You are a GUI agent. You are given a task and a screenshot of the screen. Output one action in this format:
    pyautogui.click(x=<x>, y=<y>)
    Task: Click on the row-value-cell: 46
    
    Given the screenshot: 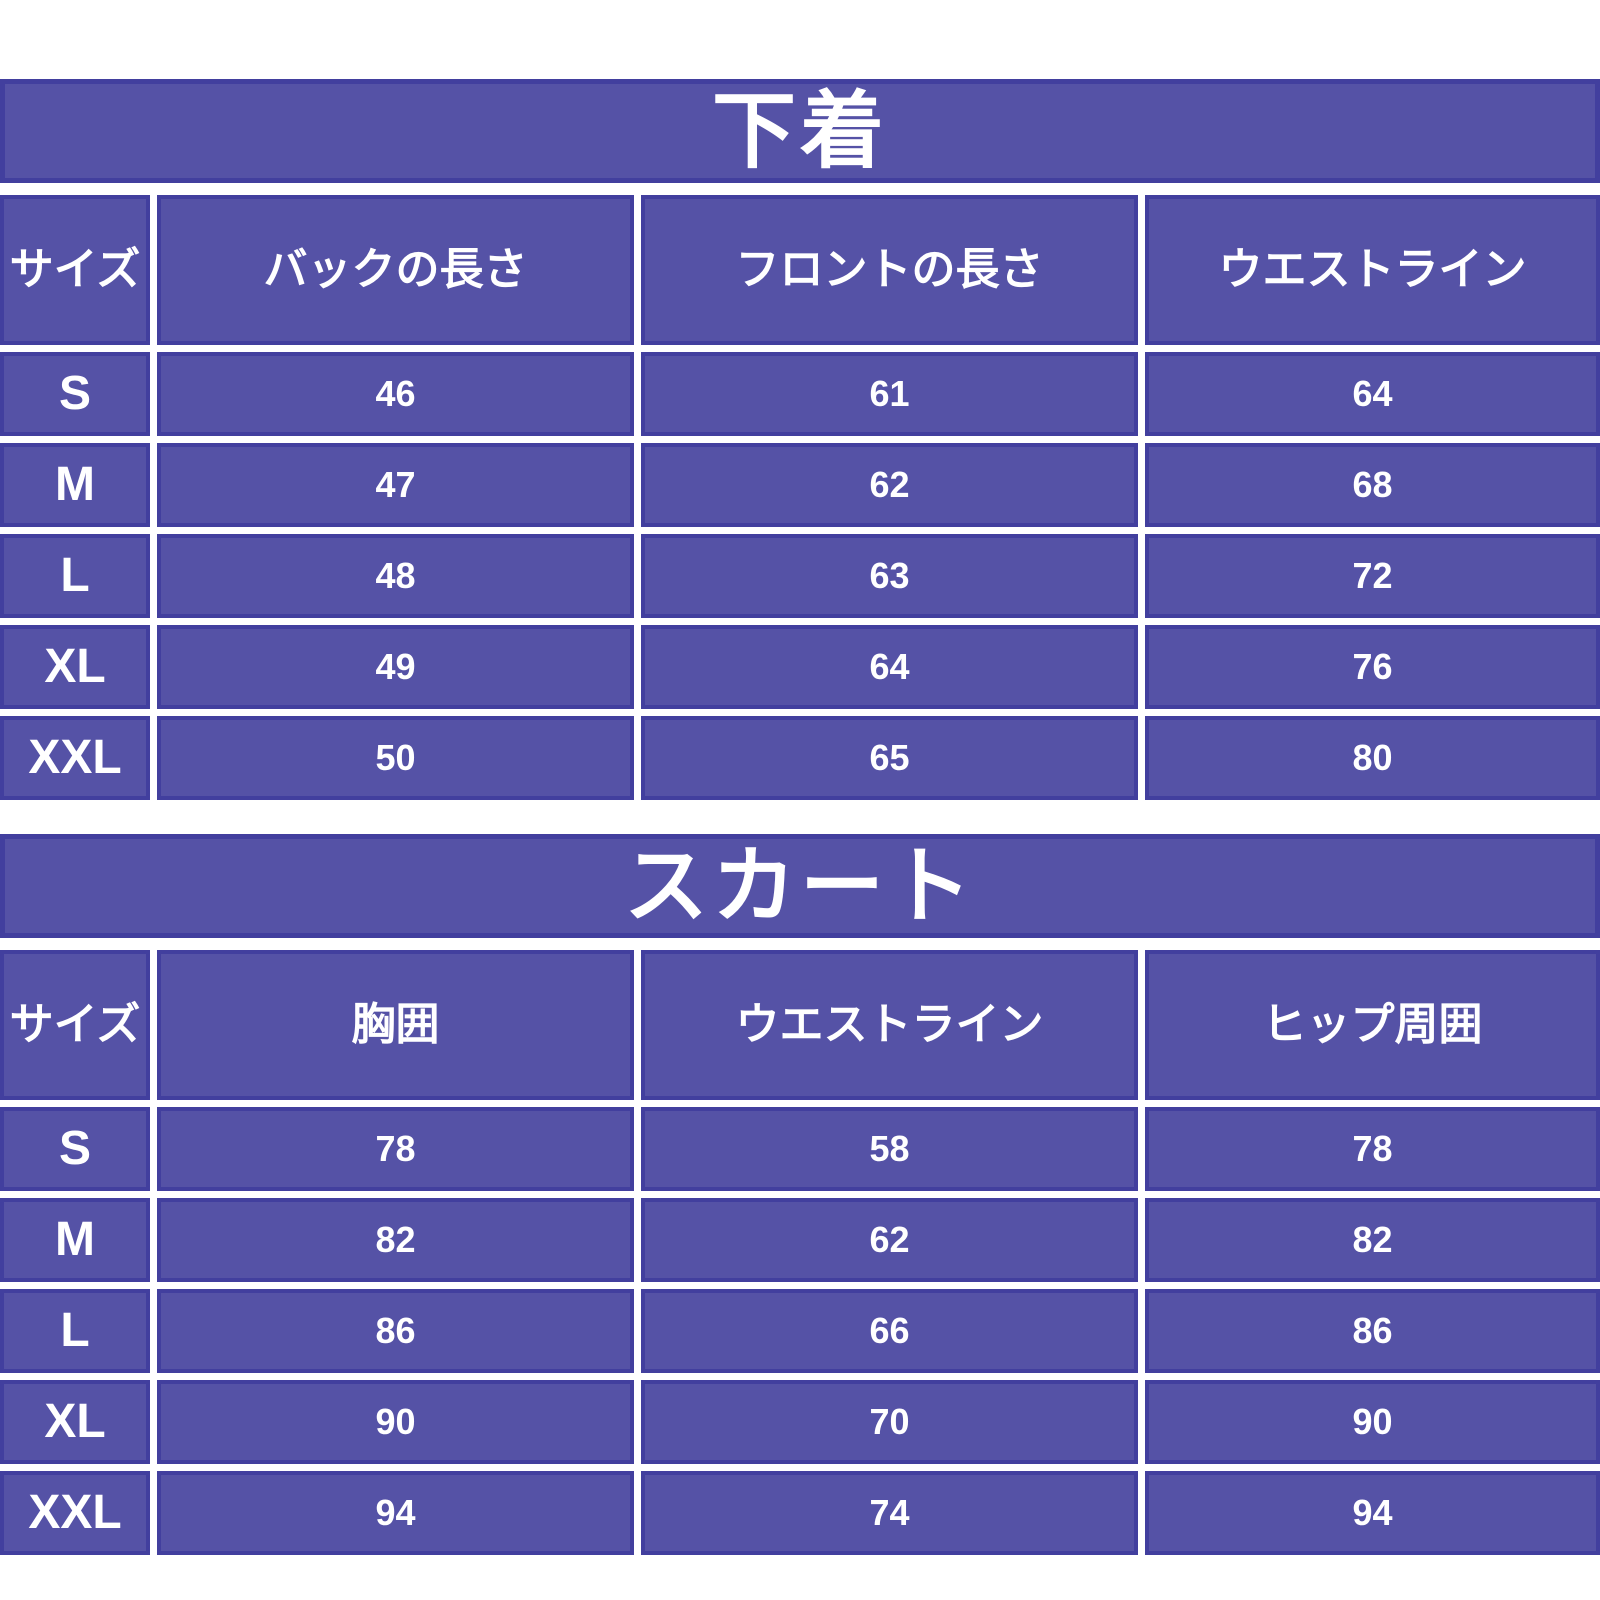 What is the action you would take?
    pyautogui.click(x=395, y=394)
    